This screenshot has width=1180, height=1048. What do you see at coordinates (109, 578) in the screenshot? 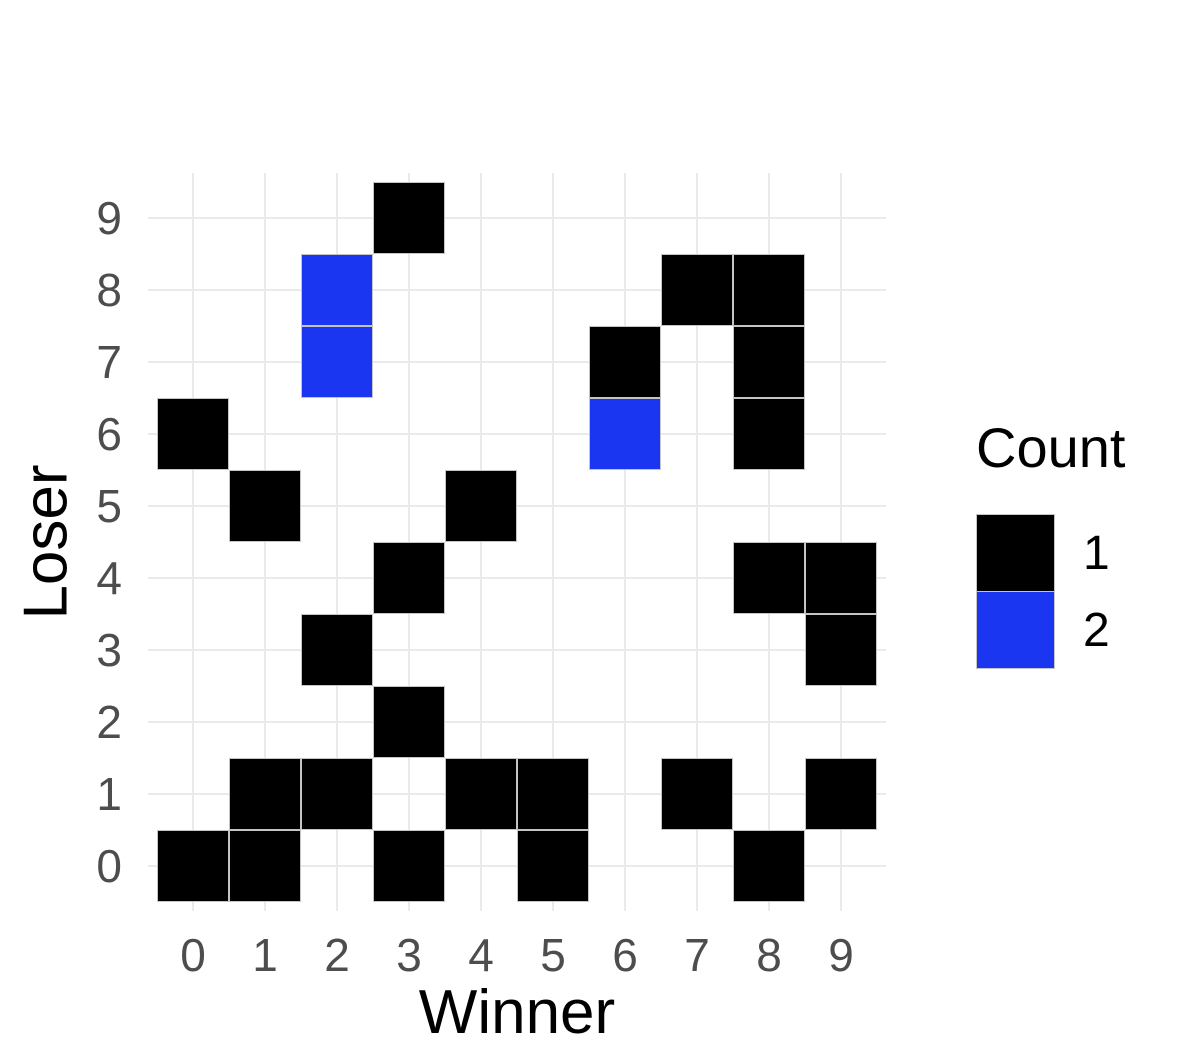
I see `y-tick-label: 4` at bounding box center [109, 578].